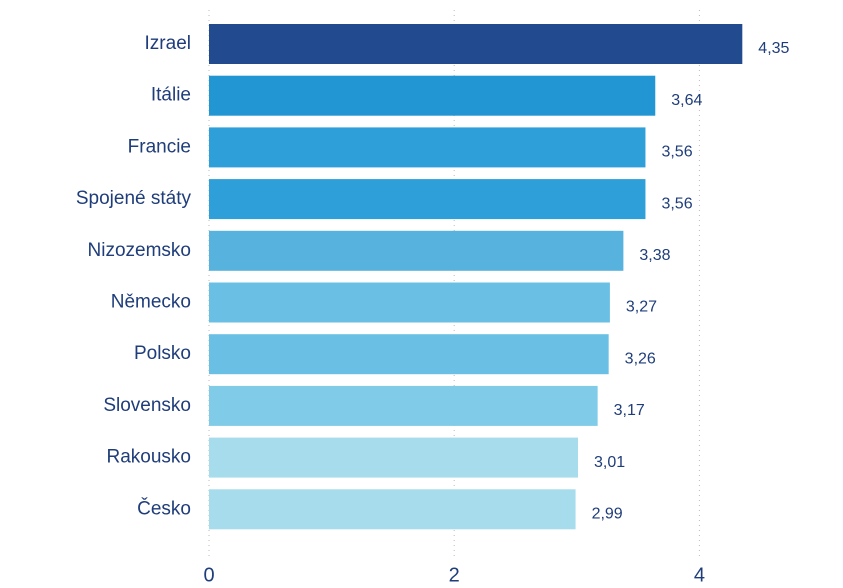  What do you see at coordinates (159, 146) in the screenshot?
I see `y-tick-label: Francie` at bounding box center [159, 146].